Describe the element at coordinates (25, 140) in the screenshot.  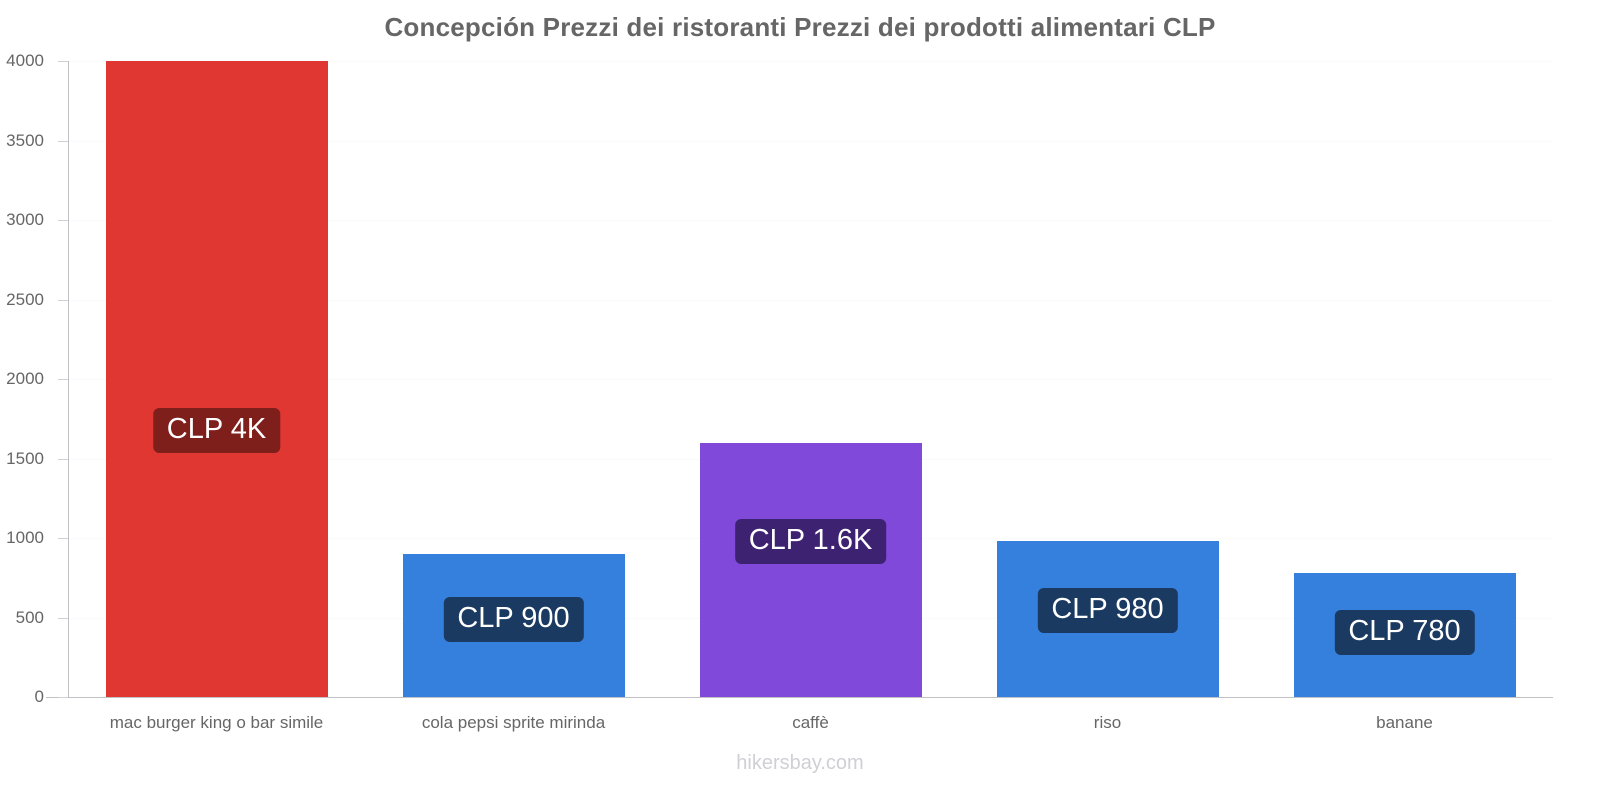
I see `y-axis-tick-label: 3500` at that location.